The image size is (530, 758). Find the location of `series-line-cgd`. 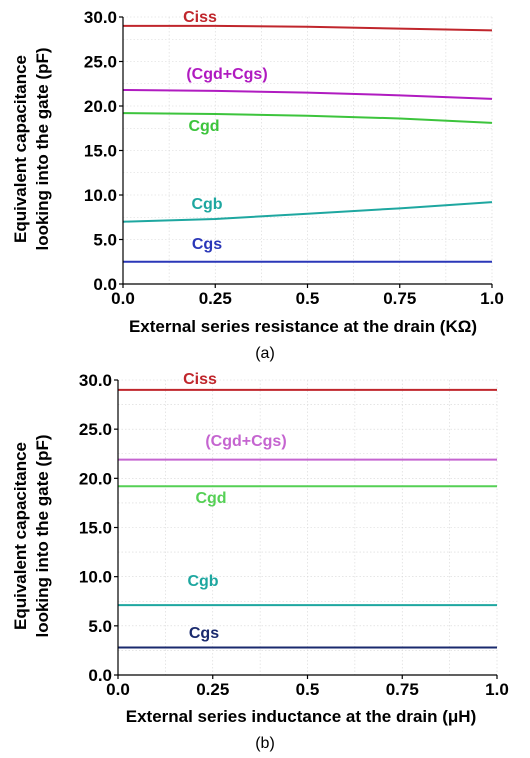

series-line-cgd is located at coordinates (307, 118).